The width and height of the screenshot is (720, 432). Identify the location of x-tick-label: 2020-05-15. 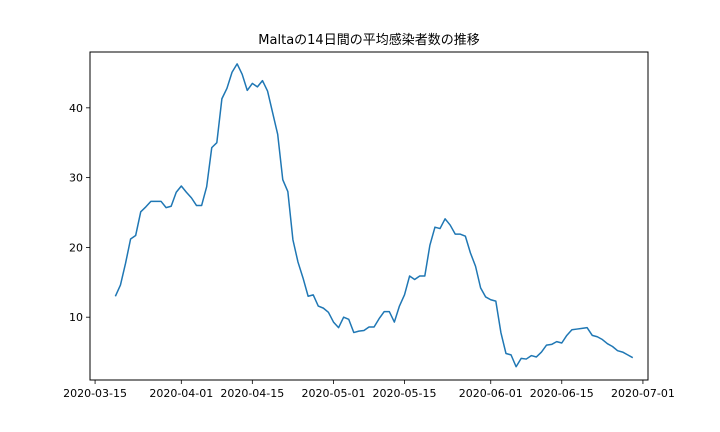
(405, 393).